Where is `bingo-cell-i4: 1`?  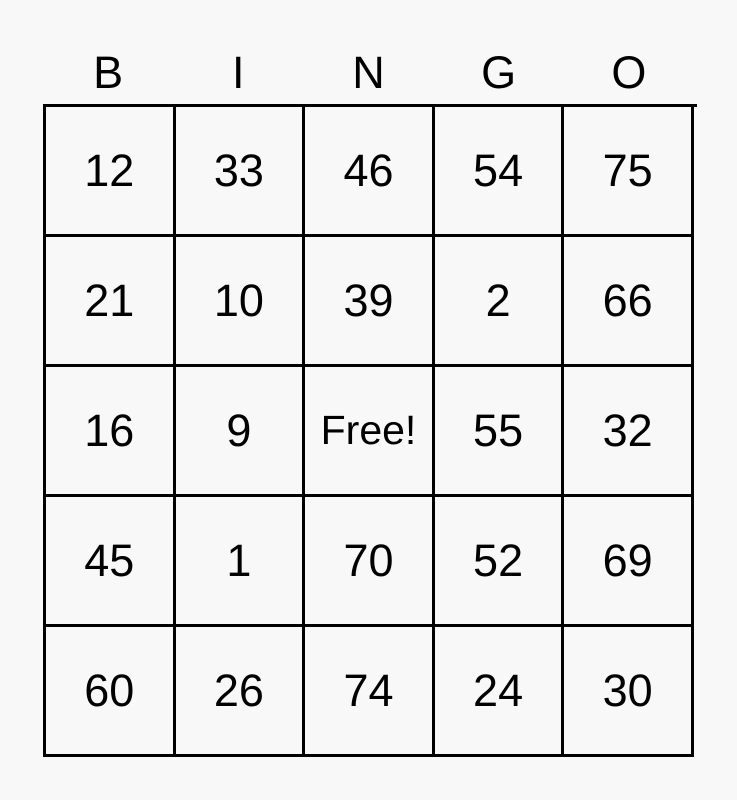
bingo-cell-i4: 1 is located at coordinates (240, 562).